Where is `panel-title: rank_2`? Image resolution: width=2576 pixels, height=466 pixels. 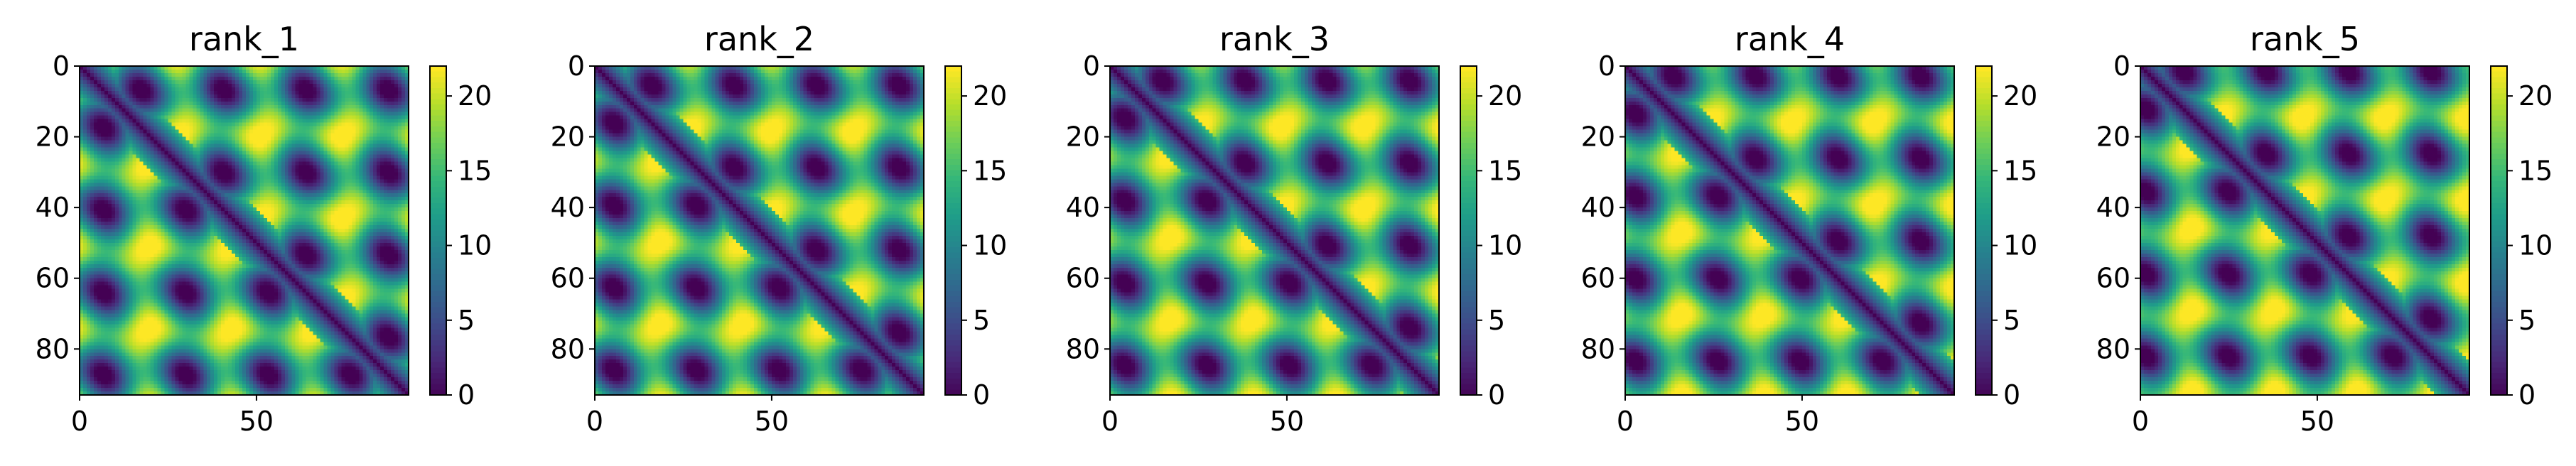 panel-title: rank_2 is located at coordinates (759, 39).